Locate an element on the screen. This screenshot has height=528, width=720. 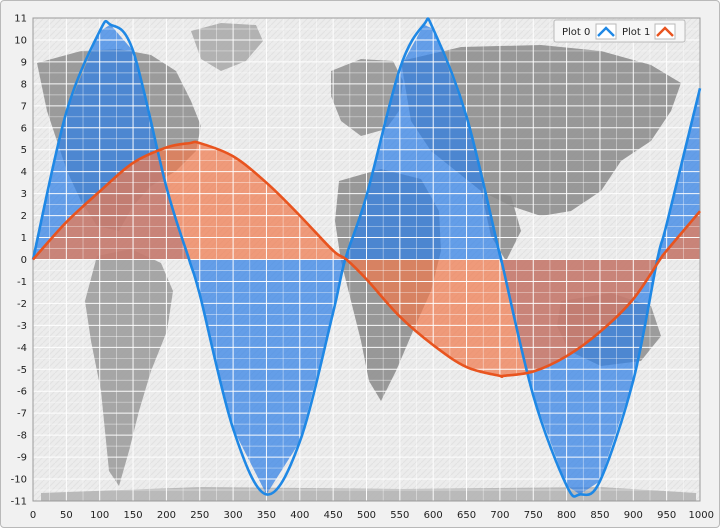
legend-label-plot-0: Plot 0 is located at coordinates (576, 32).